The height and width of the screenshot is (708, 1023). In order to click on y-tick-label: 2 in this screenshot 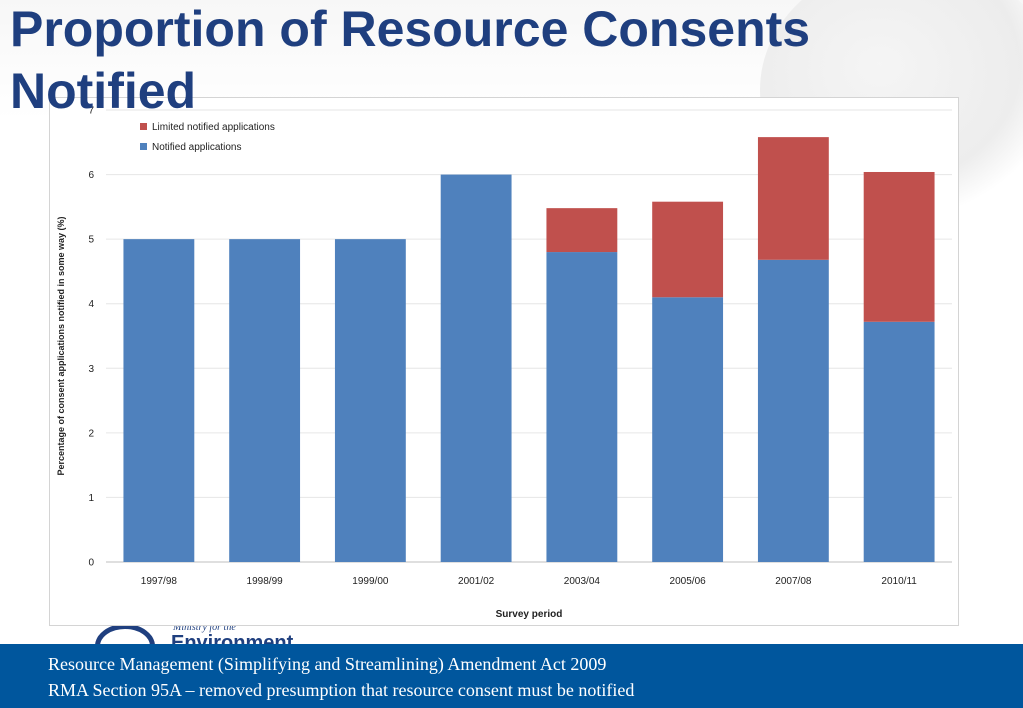, I will do `click(91, 433)`.